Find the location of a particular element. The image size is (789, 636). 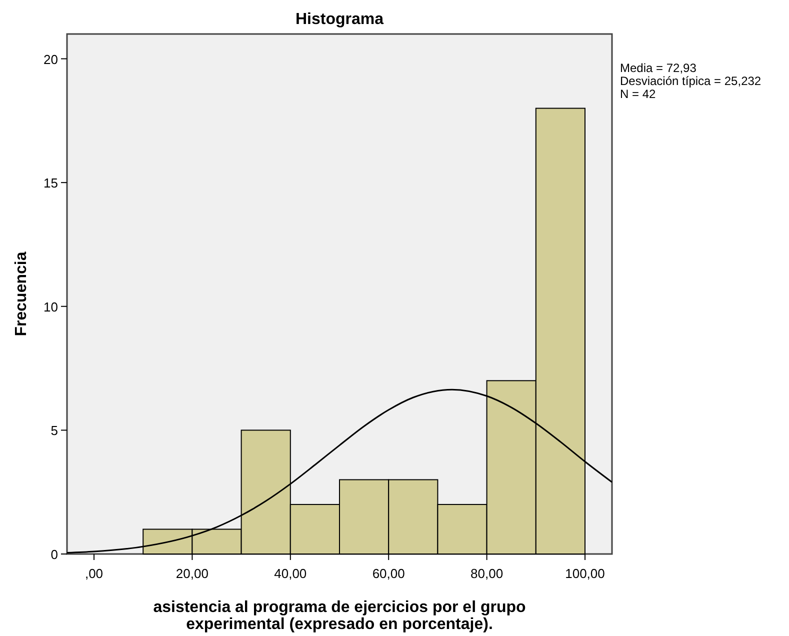

x-tick-label: 80,00 is located at coordinates (487, 573).